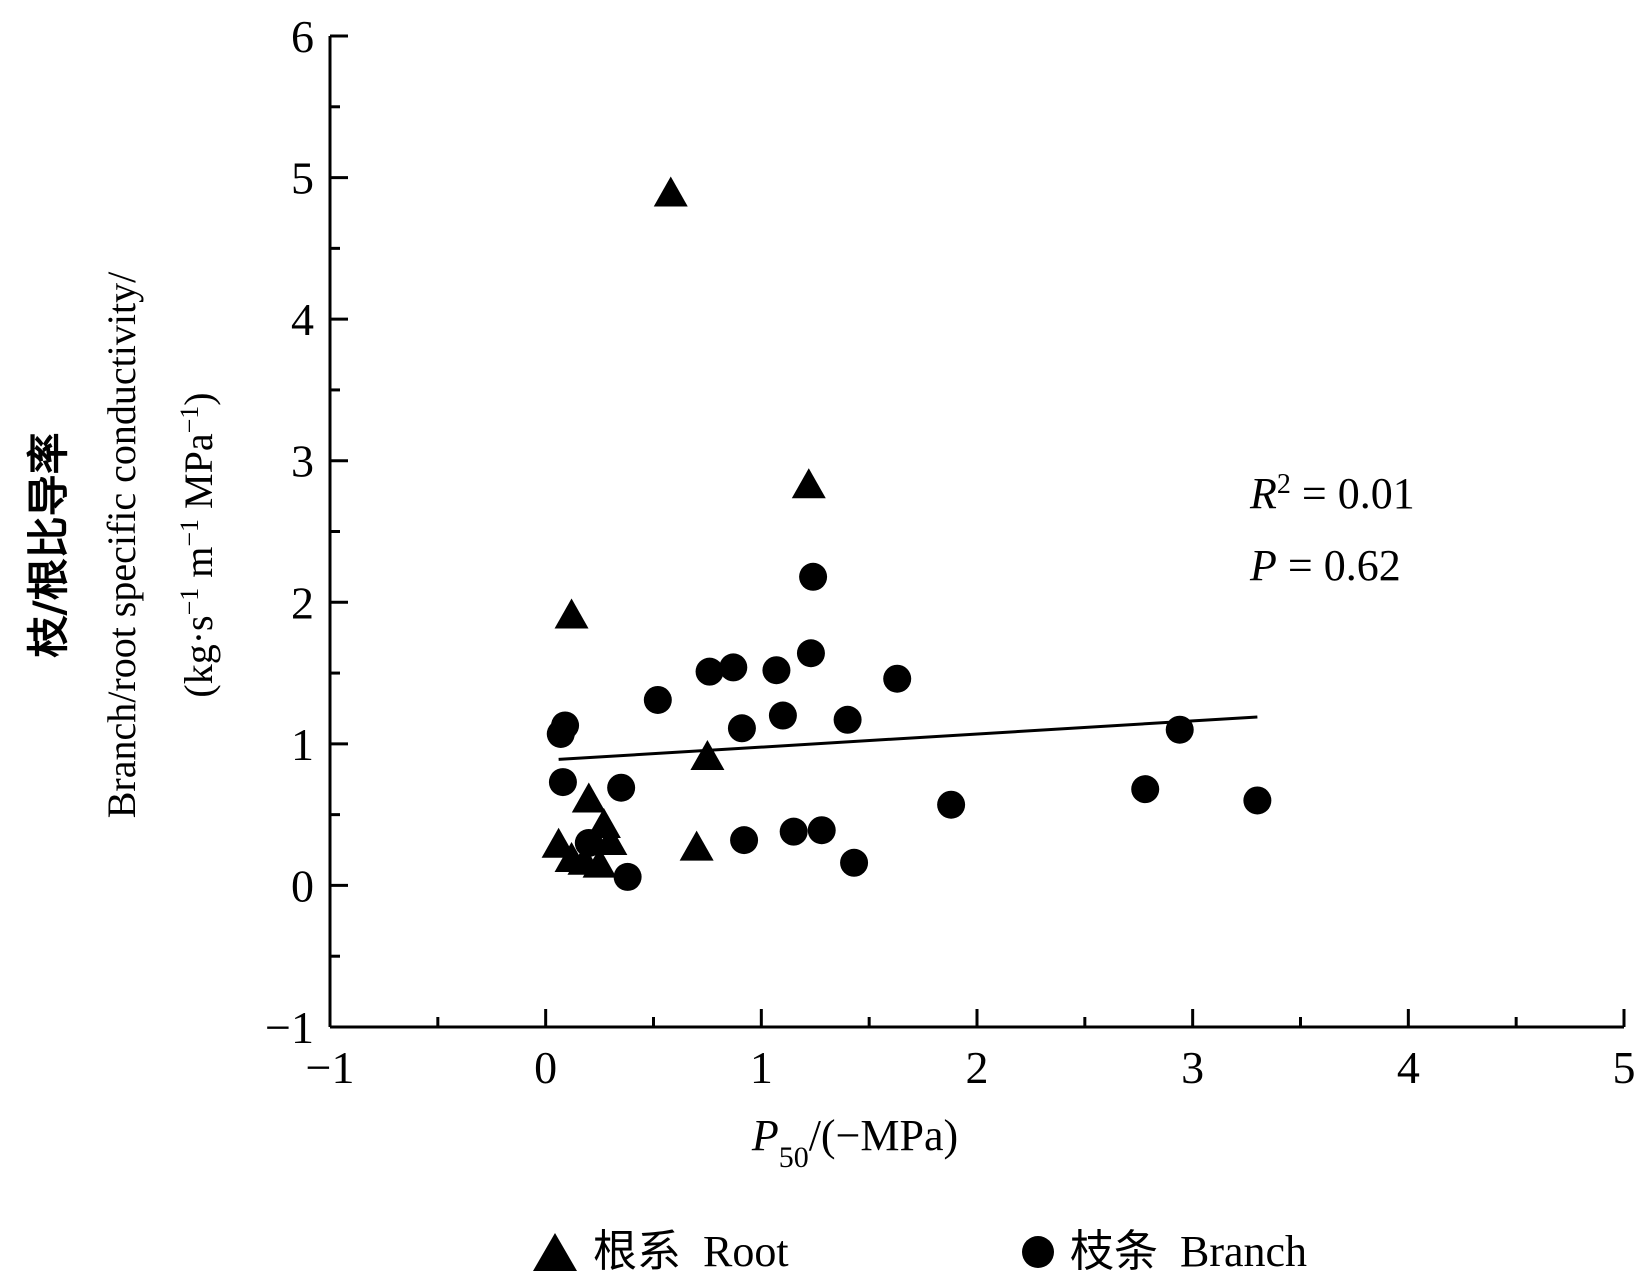 The height and width of the screenshot is (1286, 1647). I want to click on p-value-value: = 0.62, so click(1339, 565).